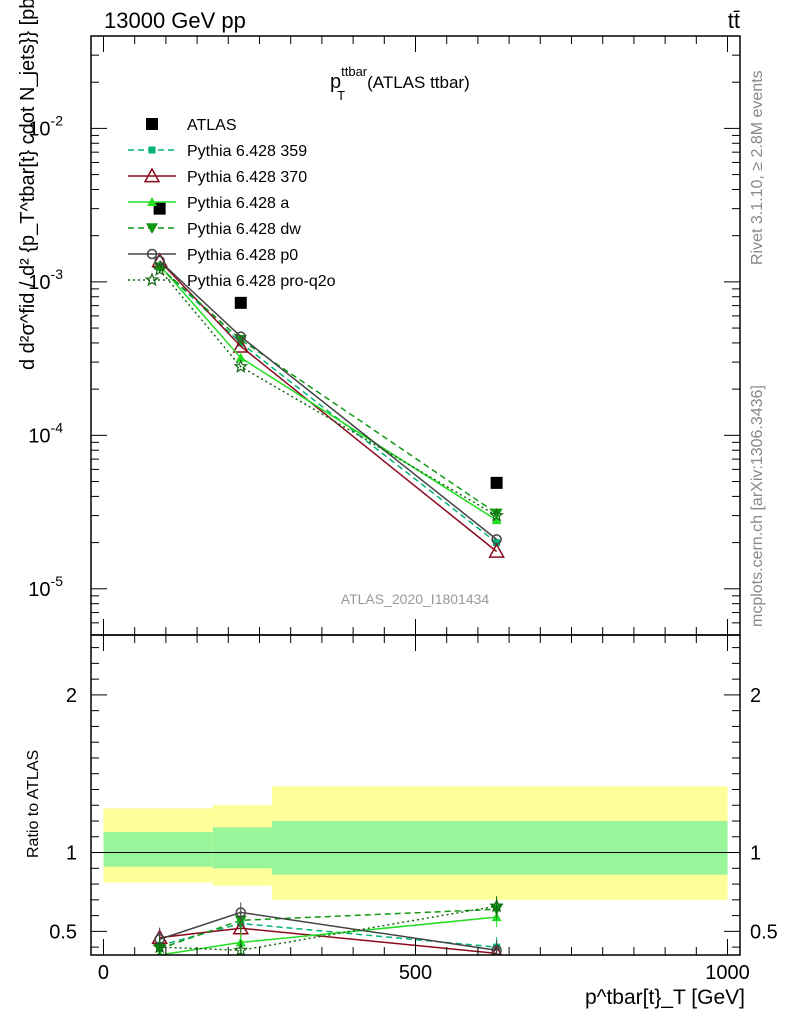 This screenshot has width=786, height=1024. Describe the element at coordinates (103, 973) in the screenshot. I see `x-tick-label: 0` at that location.